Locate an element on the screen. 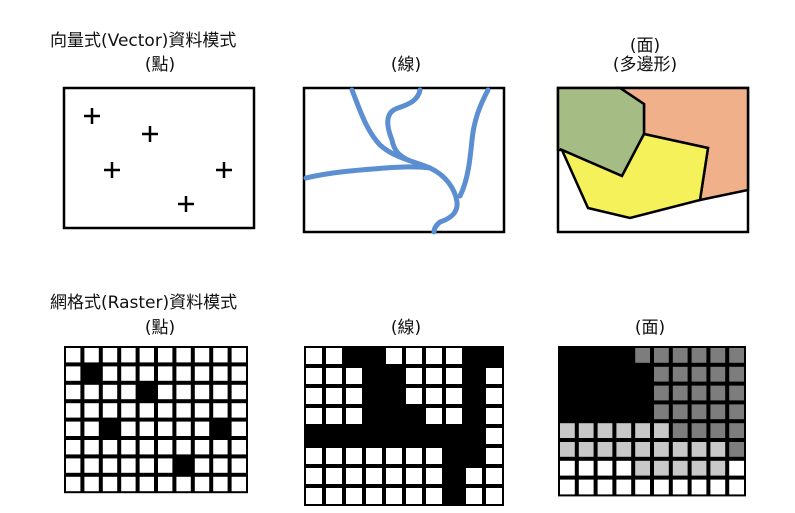 This screenshot has height=513, width=795. vector-polygon-map is located at coordinates (653, 160).